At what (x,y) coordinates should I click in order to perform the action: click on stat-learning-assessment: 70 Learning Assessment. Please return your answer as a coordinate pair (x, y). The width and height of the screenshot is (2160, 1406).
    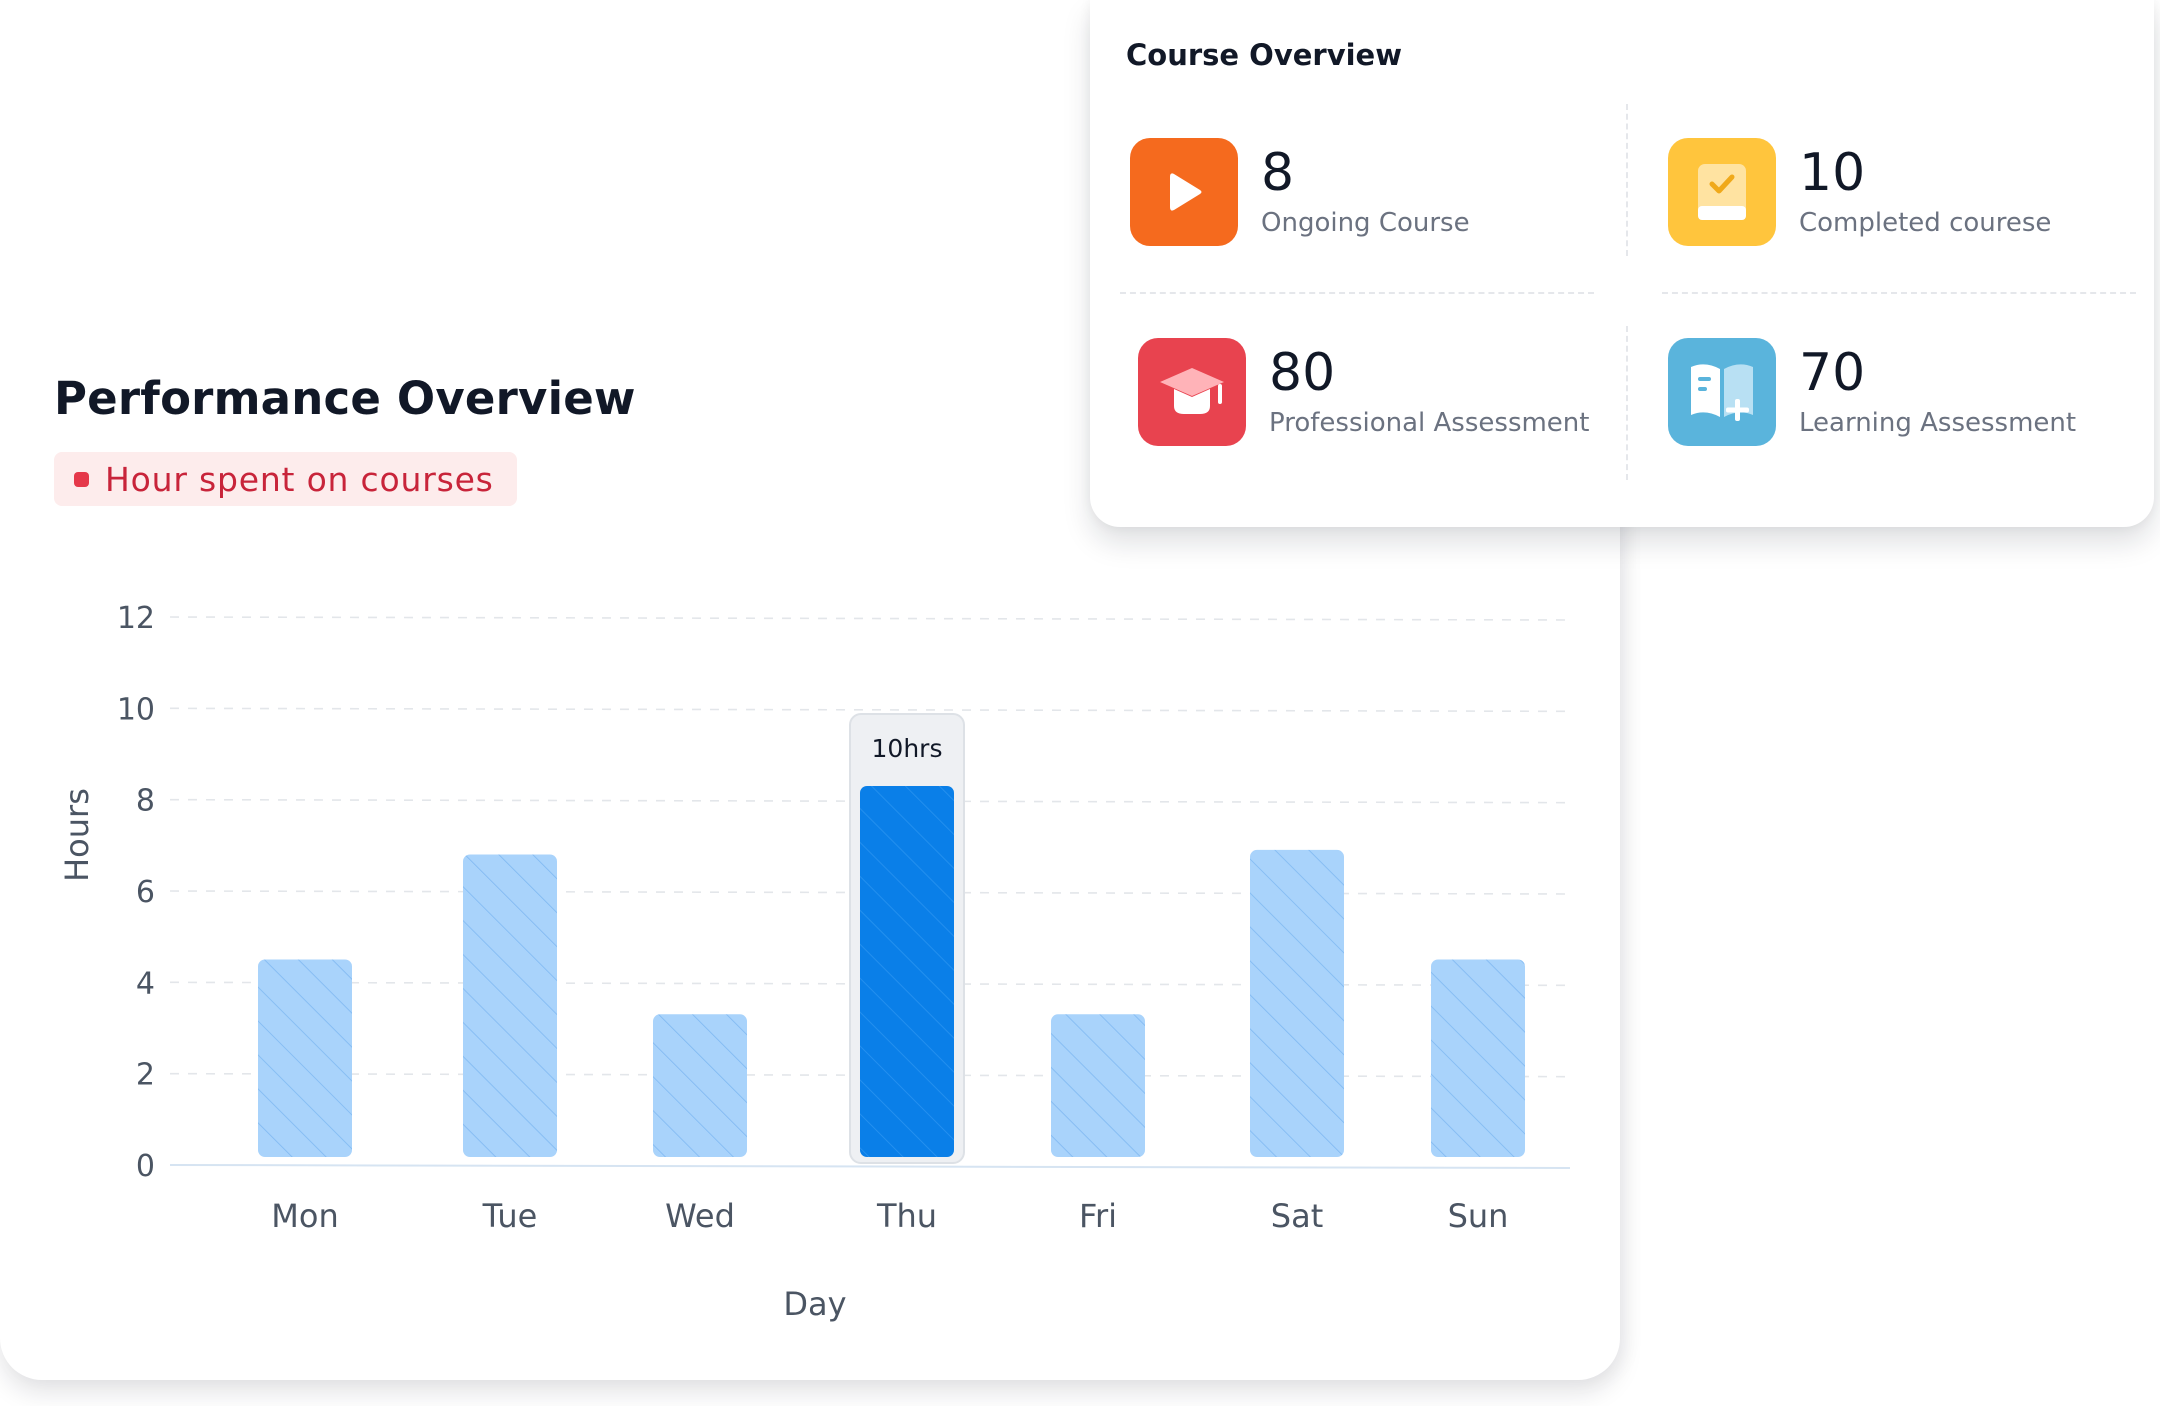
    Looking at the image, I should click on (1872, 392).